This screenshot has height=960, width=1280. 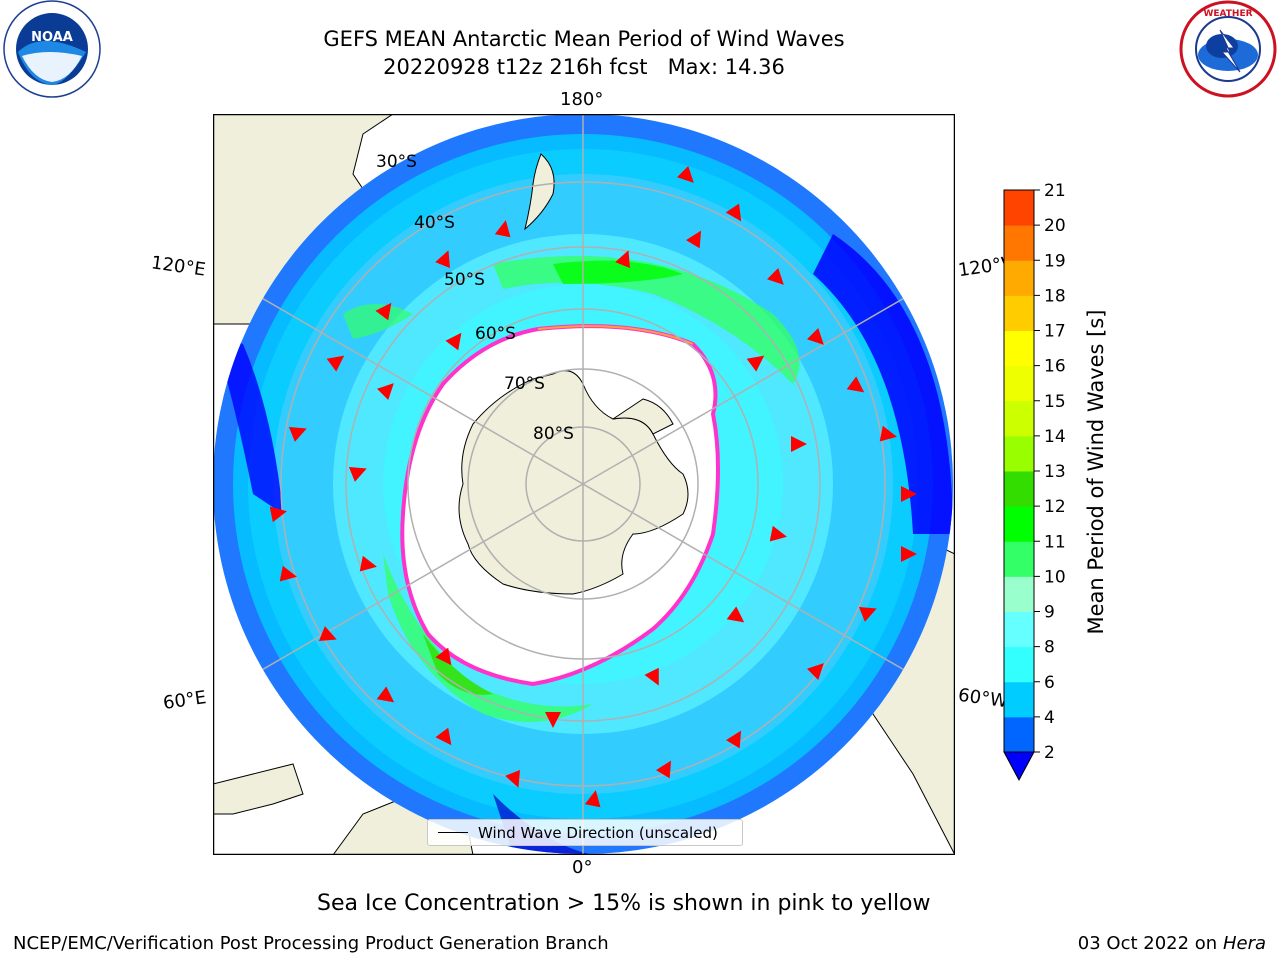 What do you see at coordinates (553, 434) in the screenshot?
I see `lat-label-80s: 80°S` at bounding box center [553, 434].